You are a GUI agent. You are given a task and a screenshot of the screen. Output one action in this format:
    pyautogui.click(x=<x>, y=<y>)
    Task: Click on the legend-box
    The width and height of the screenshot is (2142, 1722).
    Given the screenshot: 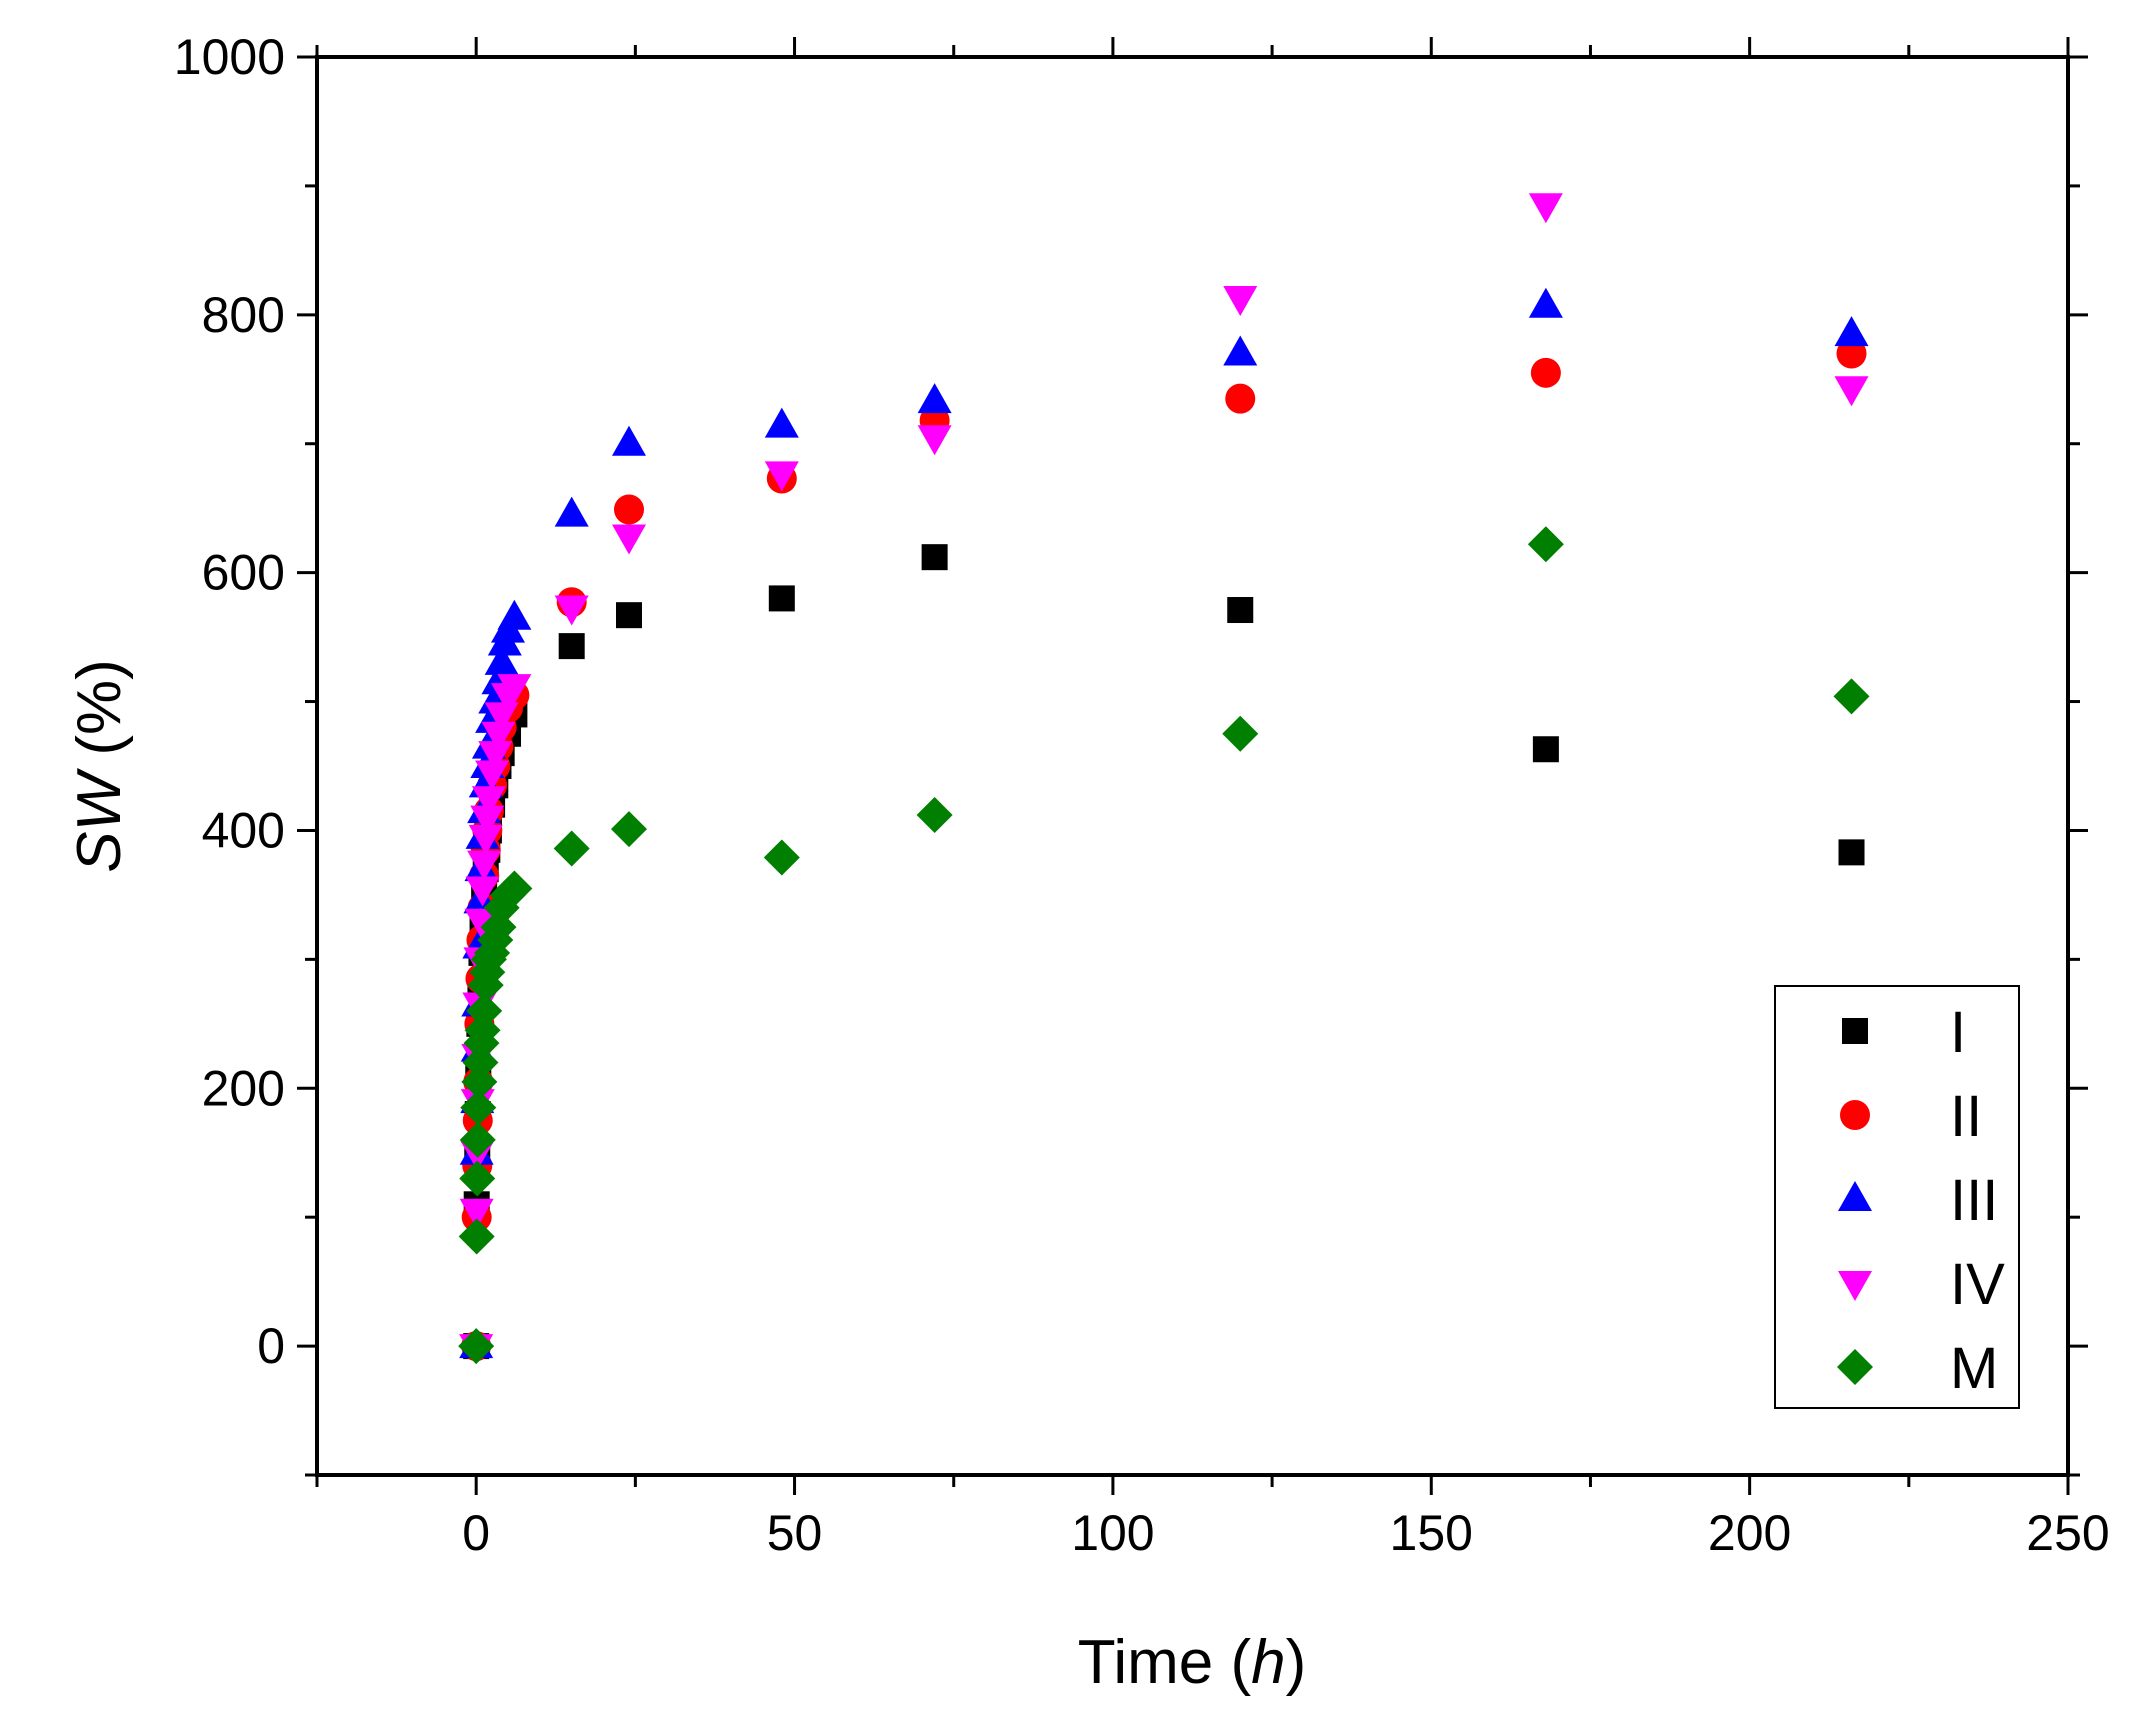 What is the action you would take?
    pyautogui.click(x=1897, y=1197)
    